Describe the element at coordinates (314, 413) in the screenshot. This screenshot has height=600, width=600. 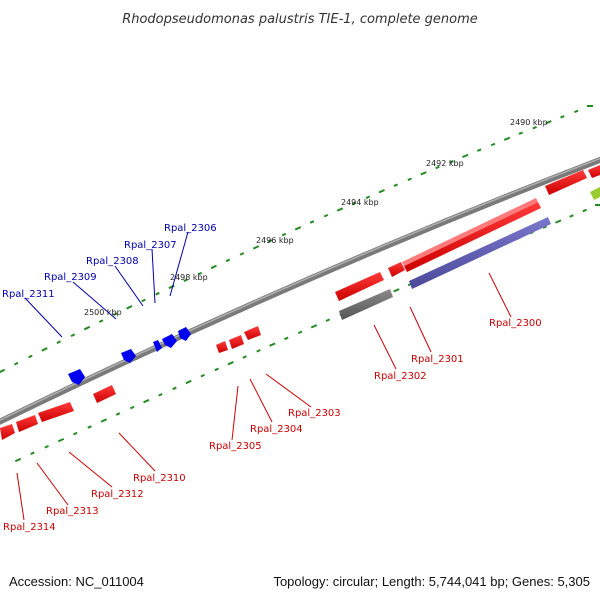
I see `gene-label-rpal-2303: Rpal_2303` at that location.